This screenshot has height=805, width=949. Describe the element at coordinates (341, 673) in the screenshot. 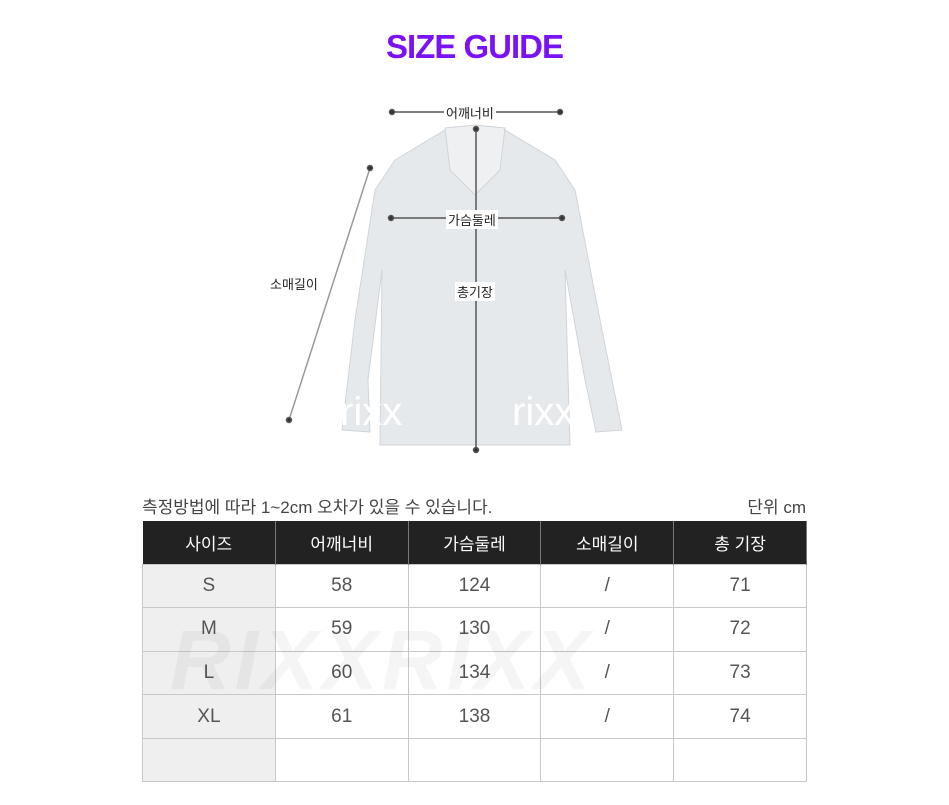

I see `table-cell: 60` at that location.